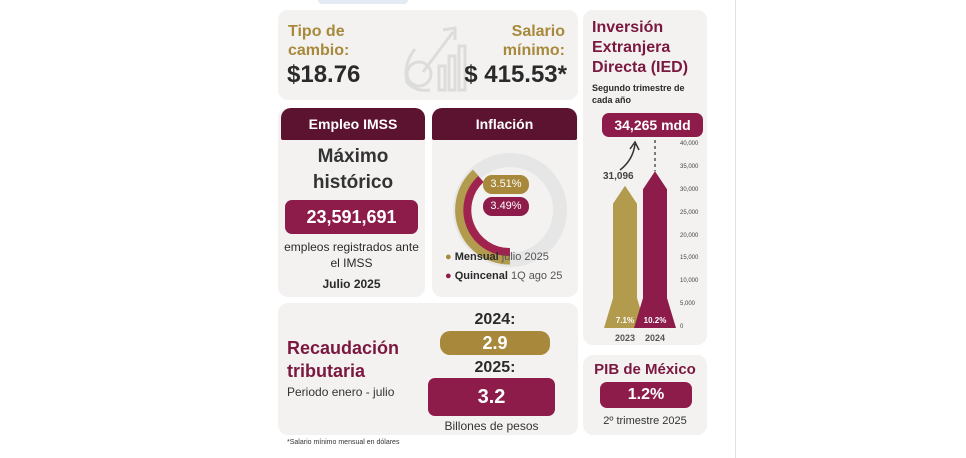 This screenshot has width=966, height=458. Describe the element at coordinates (652, 125) in the screenshot. I see `ied-2024-badge: 34,265 mdd` at that location.